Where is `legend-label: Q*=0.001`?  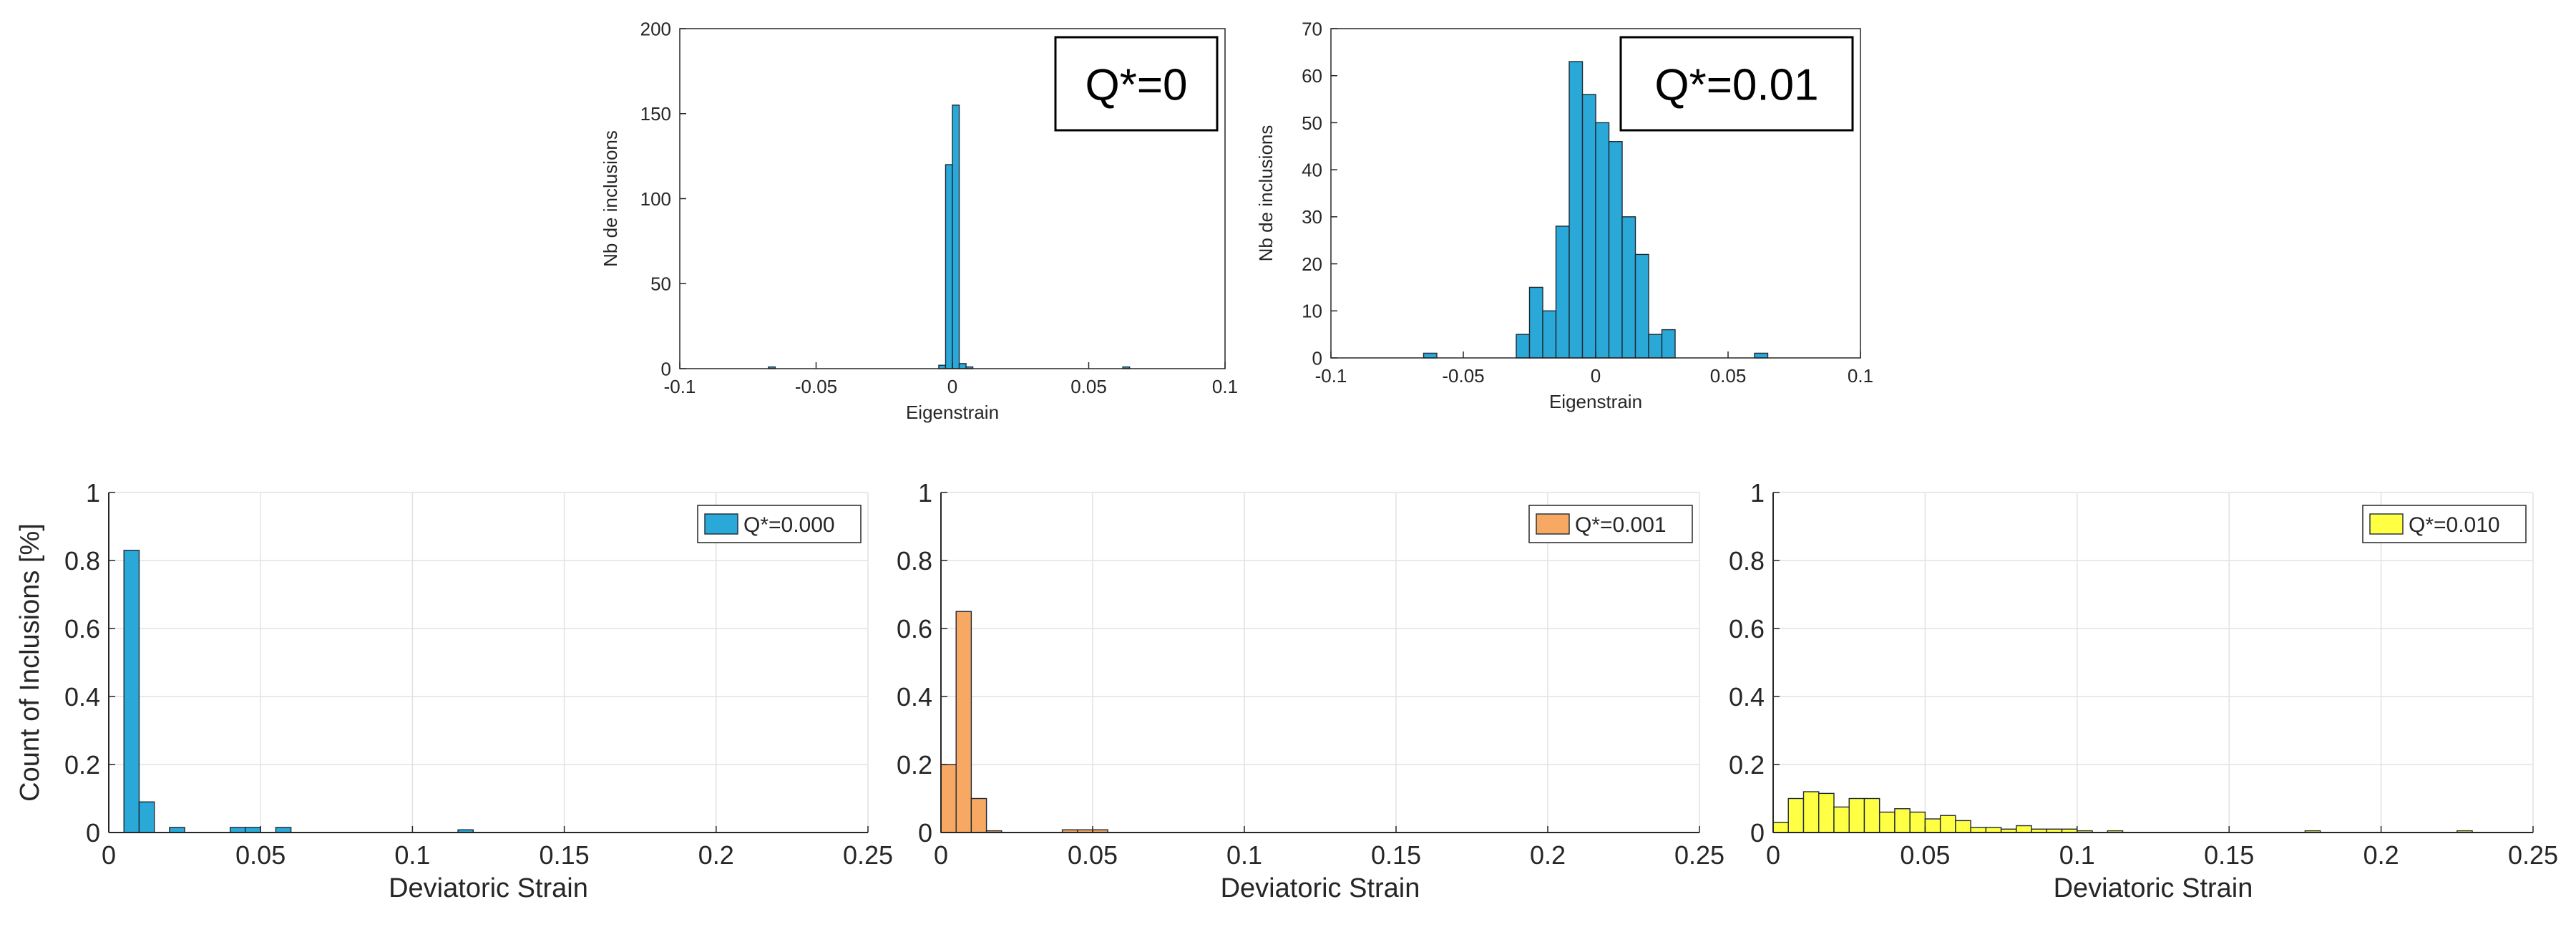
legend-label: Q*=0.001 is located at coordinates (1621, 525).